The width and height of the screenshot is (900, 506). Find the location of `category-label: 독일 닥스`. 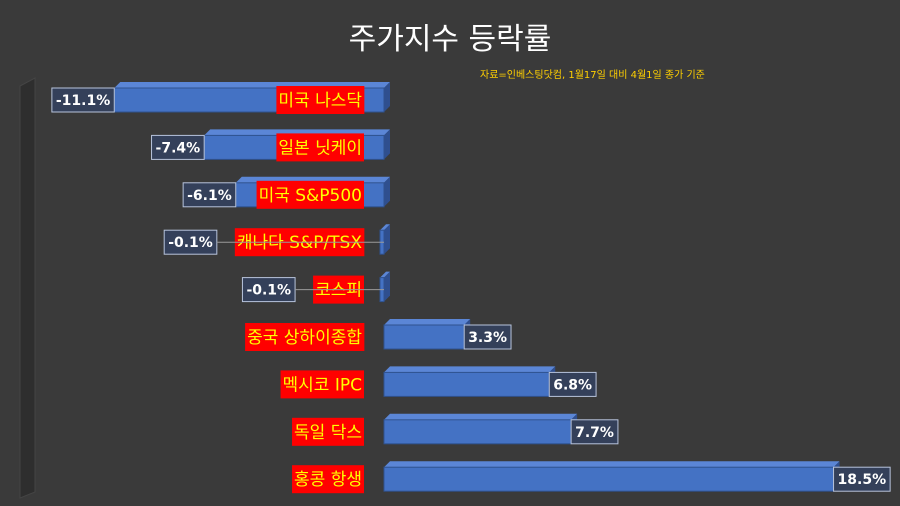

category-label: 독일 닥스 is located at coordinates (328, 433).